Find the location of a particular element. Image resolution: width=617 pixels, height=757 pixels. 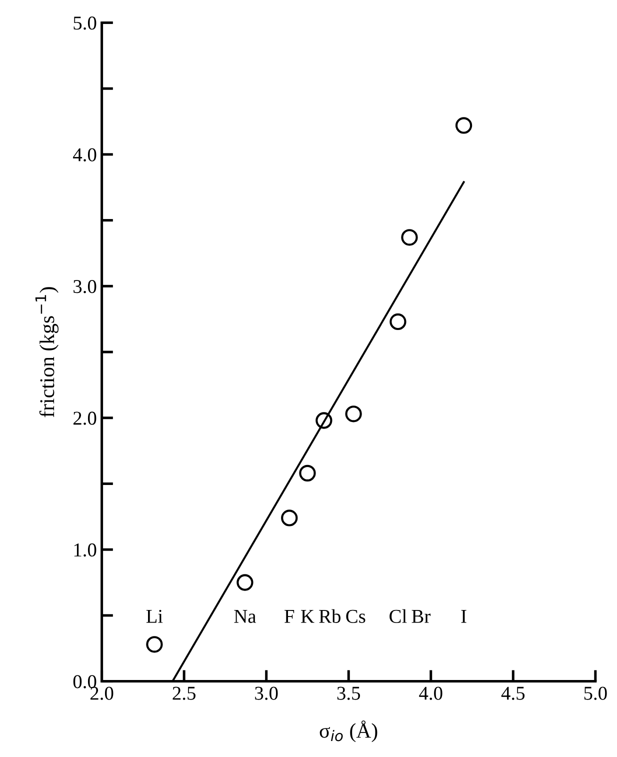

y-tick-label: 1.0 is located at coordinates (85, 550).